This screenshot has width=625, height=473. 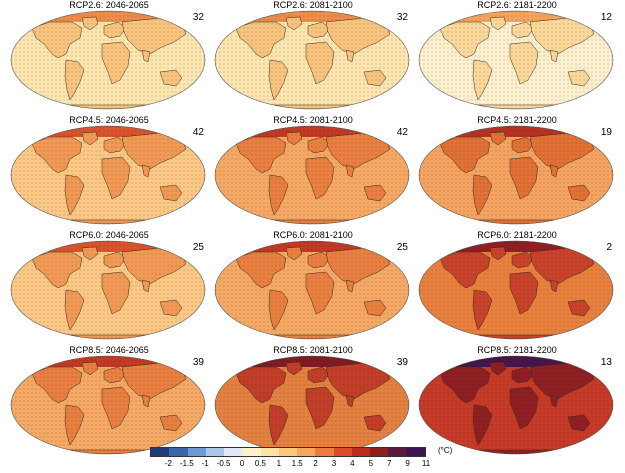 I want to click on panel-model-count: 12, so click(x=606, y=17).